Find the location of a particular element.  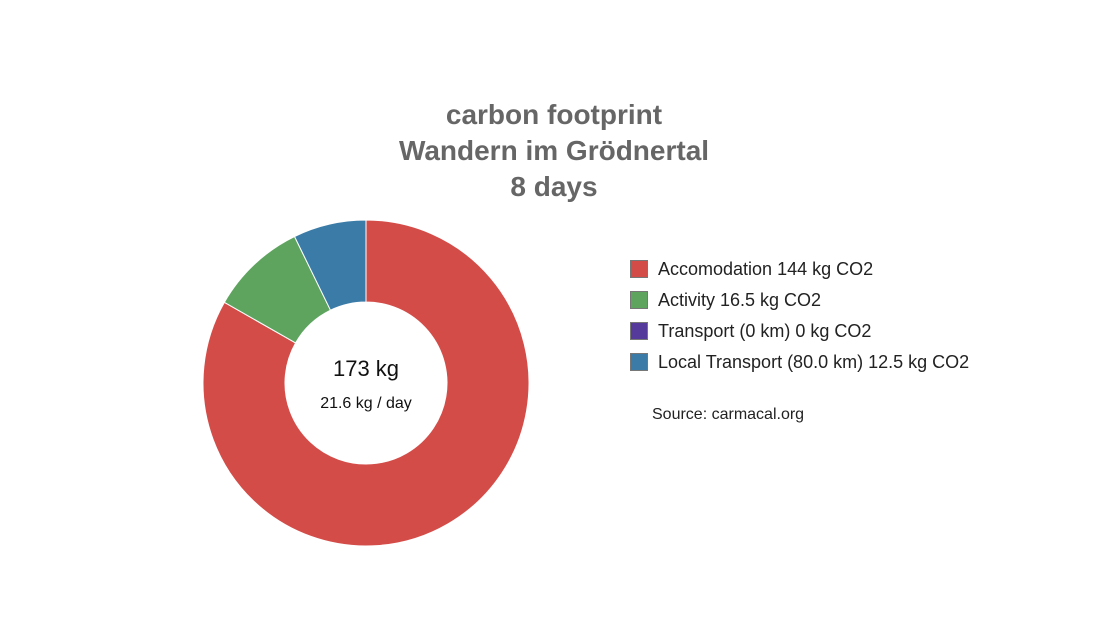

title-line-2: Wandern im Grödnertal is located at coordinates (554, 150).